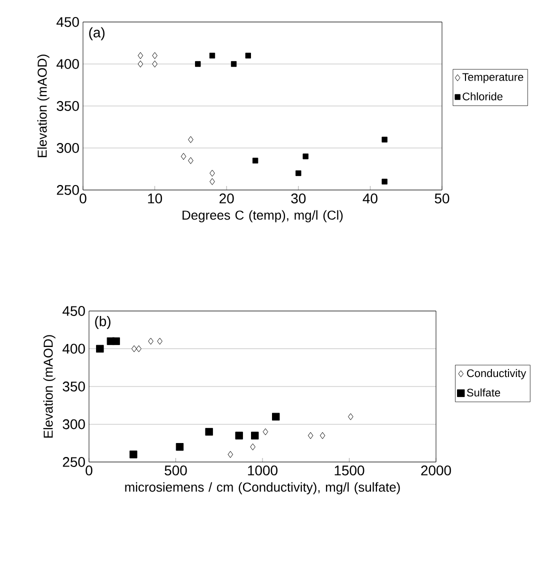 The height and width of the screenshot is (564, 550). What do you see at coordinates (483, 392) in the screenshot?
I see `legend-label: Sulfate` at bounding box center [483, 392].